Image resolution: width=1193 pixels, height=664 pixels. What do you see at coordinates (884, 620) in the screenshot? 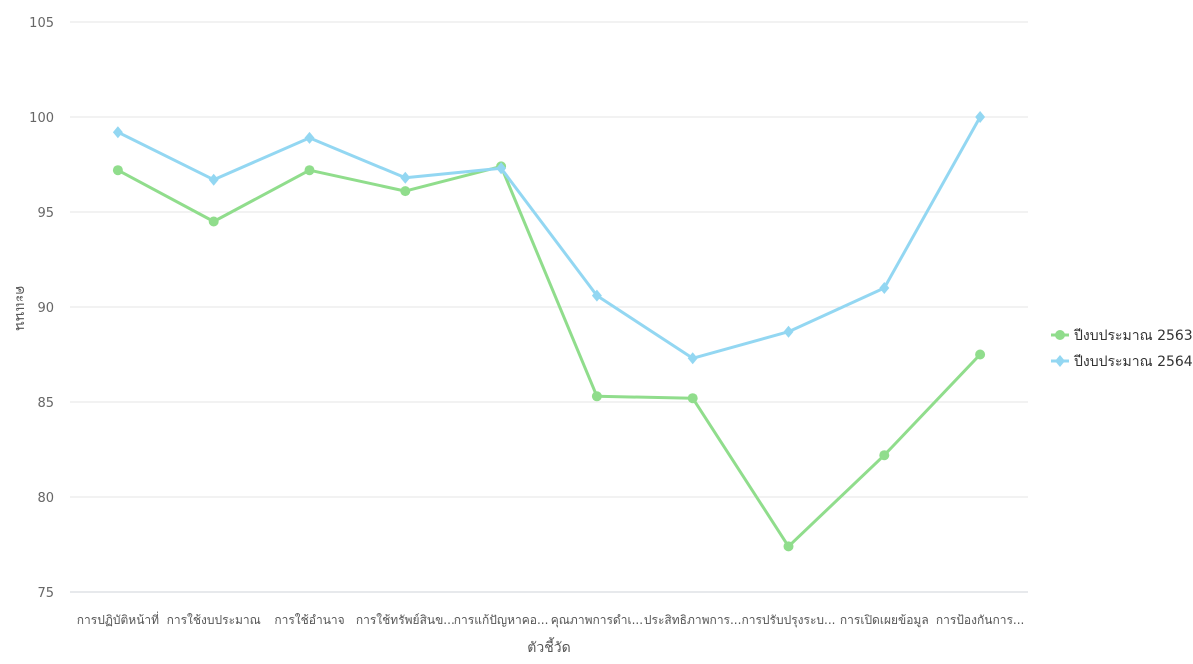
I see `x-tick-label: การเปิดเผยข้อมูล` at bounding box center [884, 620].